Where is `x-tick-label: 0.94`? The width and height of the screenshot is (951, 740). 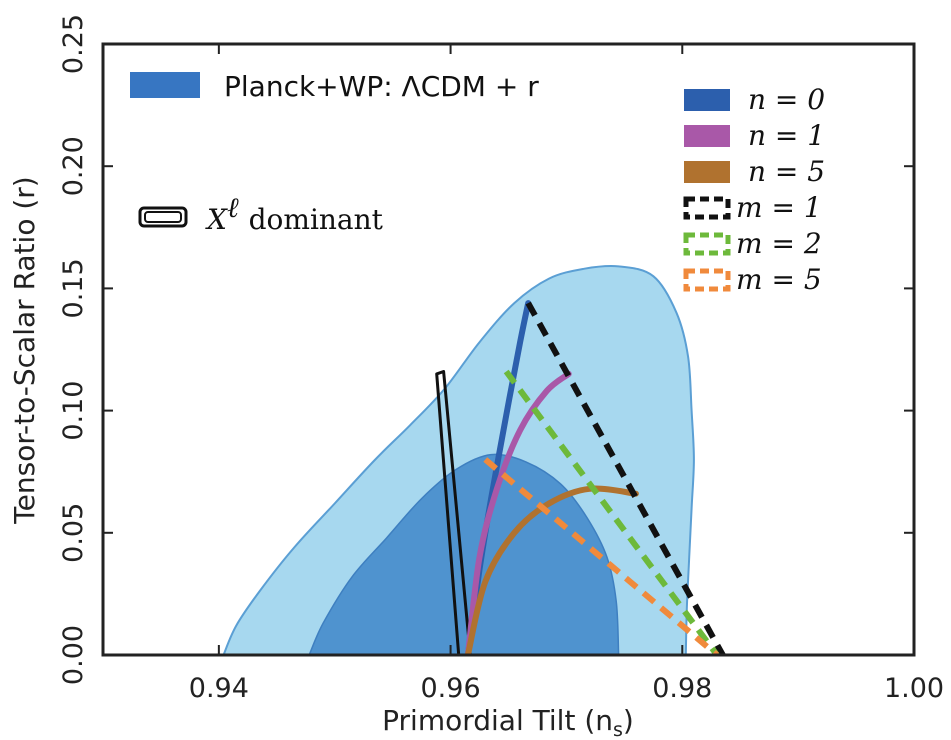 x-tick-label: 0.94 is located at coordinates (219, 688).